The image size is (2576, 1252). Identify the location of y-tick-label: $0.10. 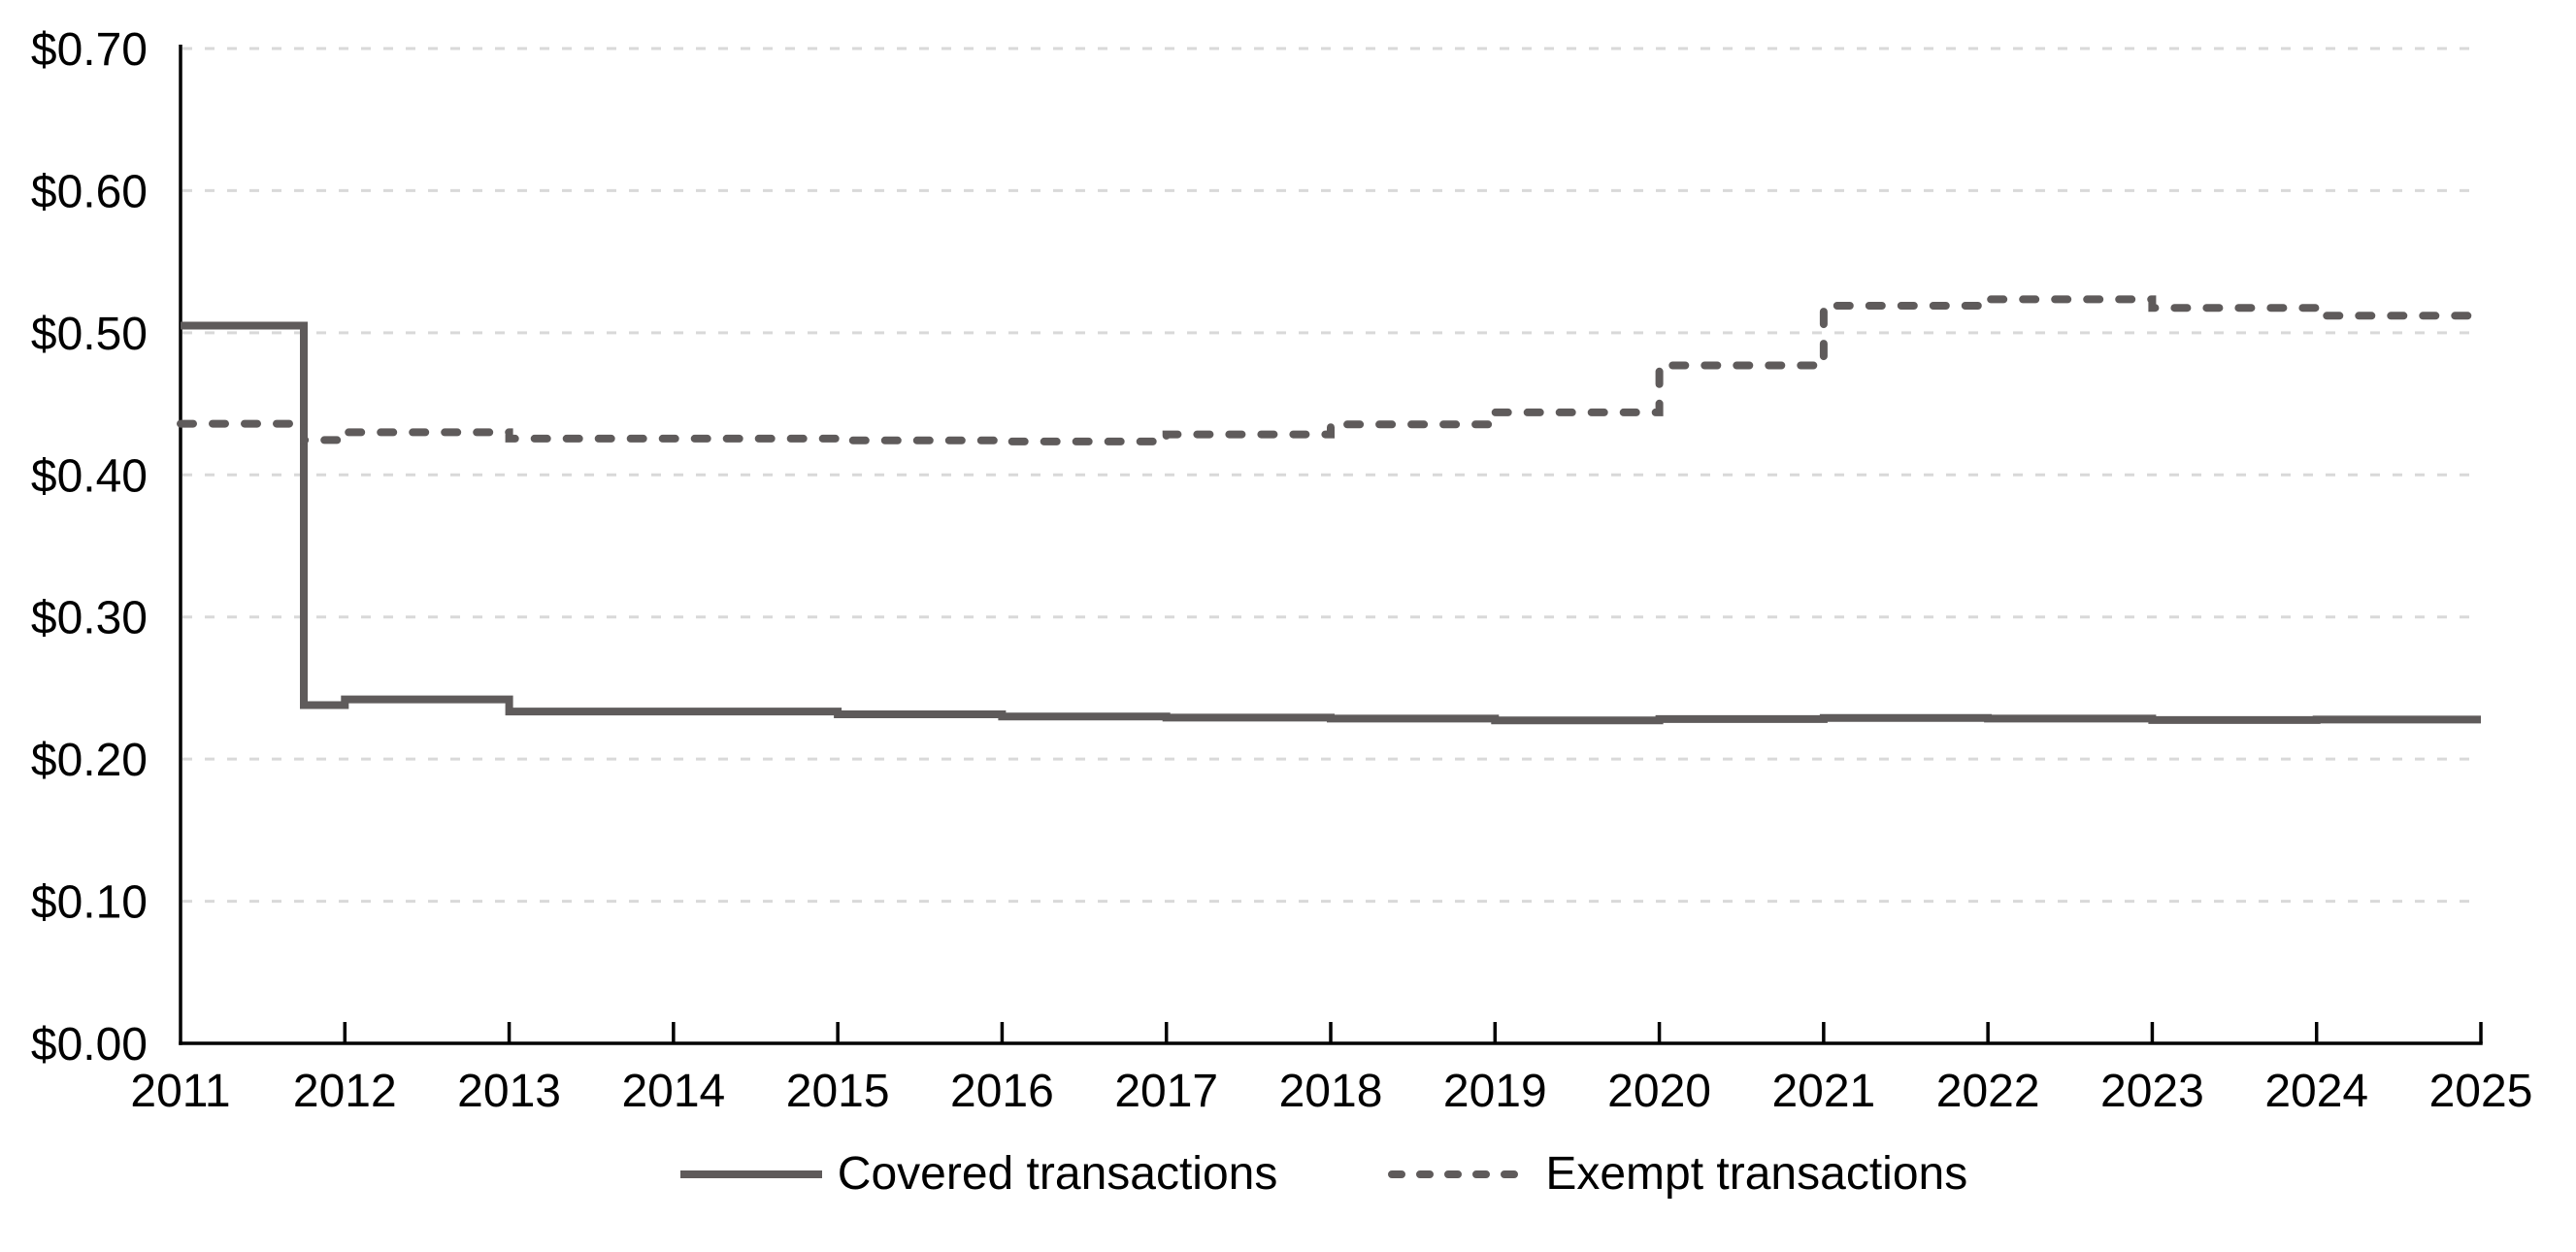
(89, 903).